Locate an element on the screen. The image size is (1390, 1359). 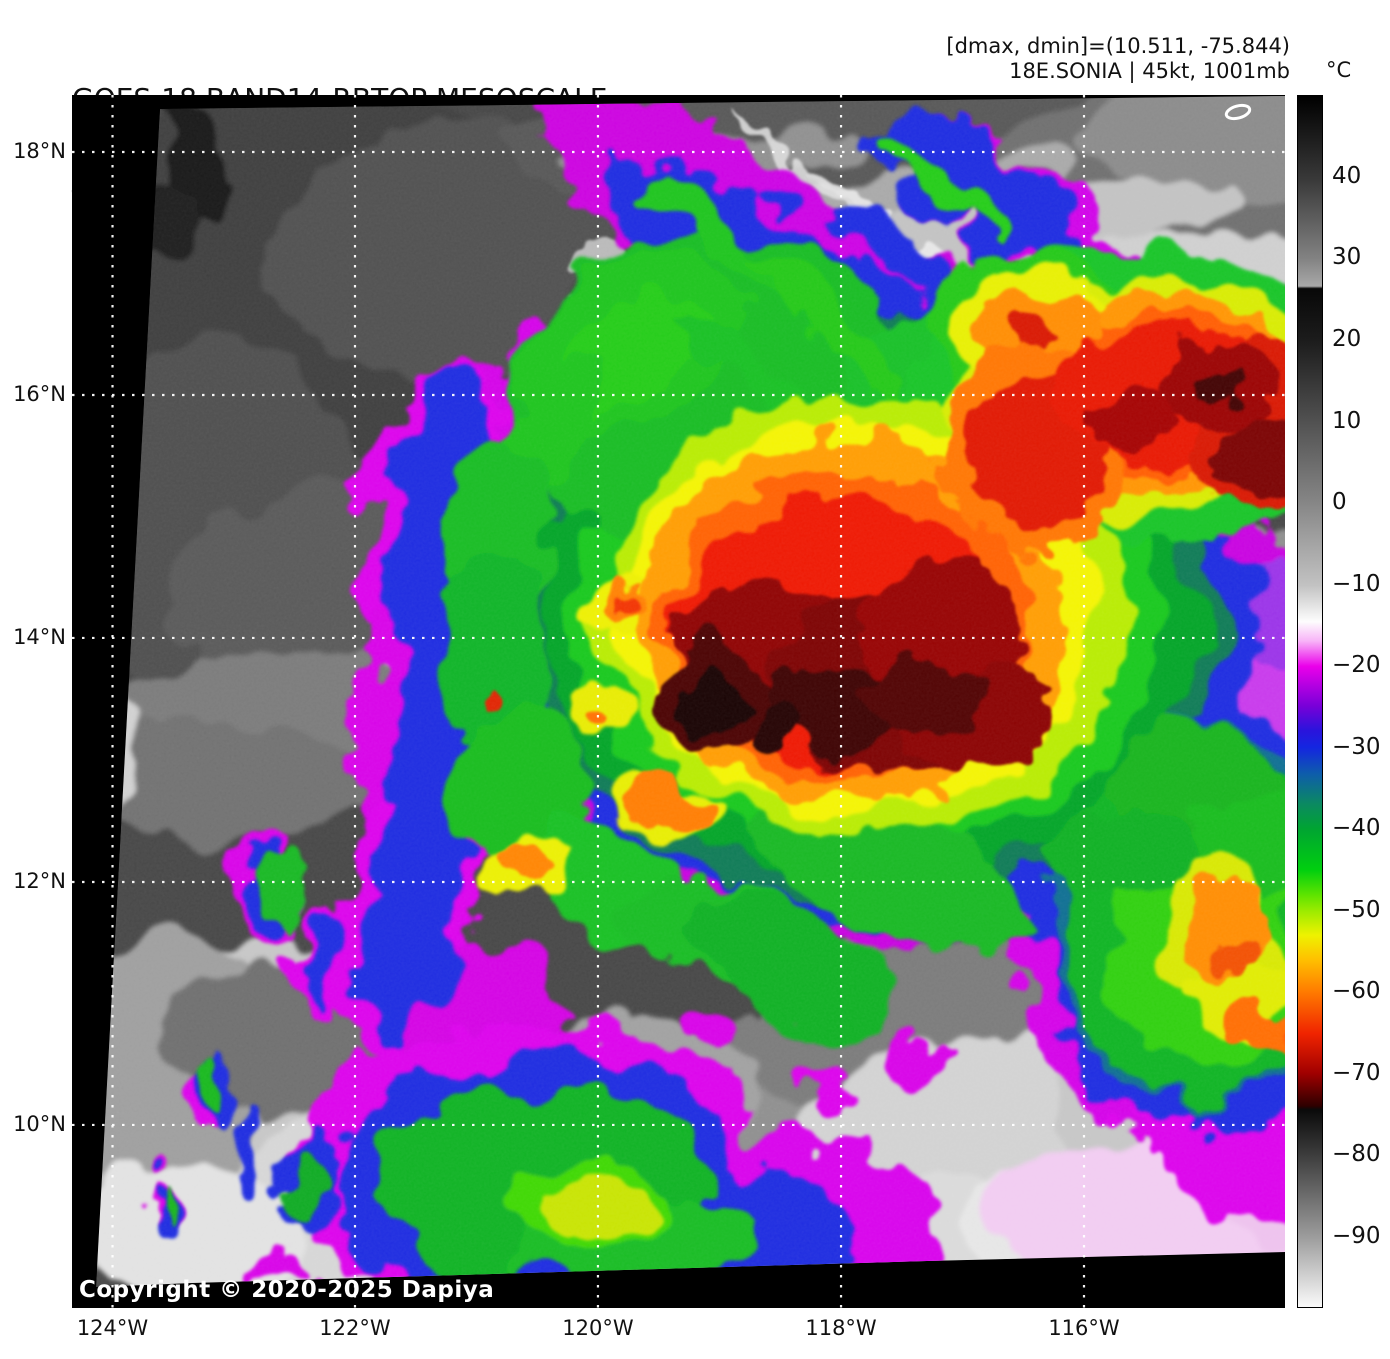
lon-tick-label: 120°W is located at coordinates (598, 1328).